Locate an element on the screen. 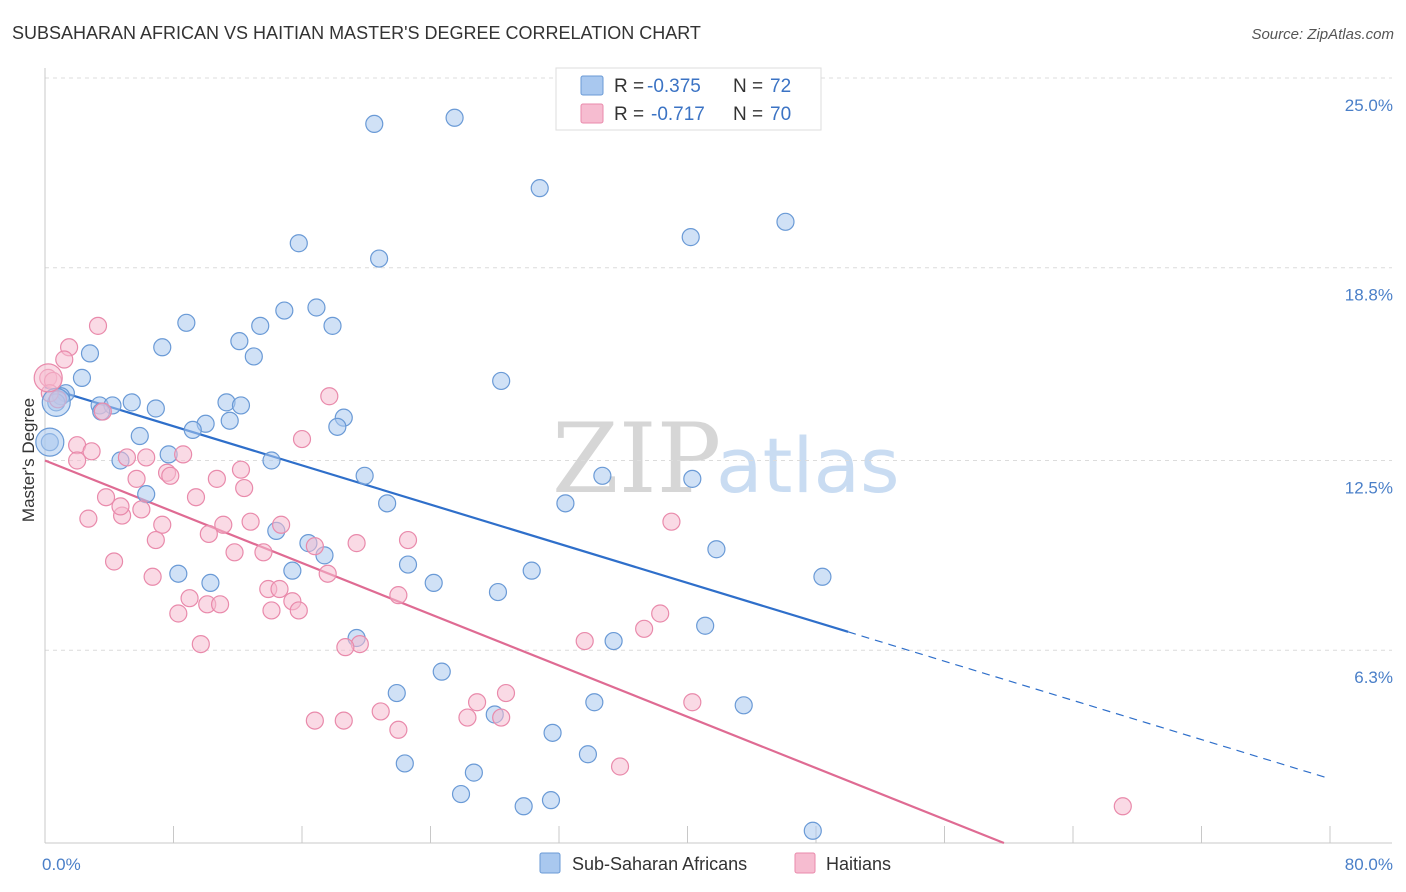 The image size is (1406, 892). watermark: ZIP atlas is located at coordinates (726, 459).